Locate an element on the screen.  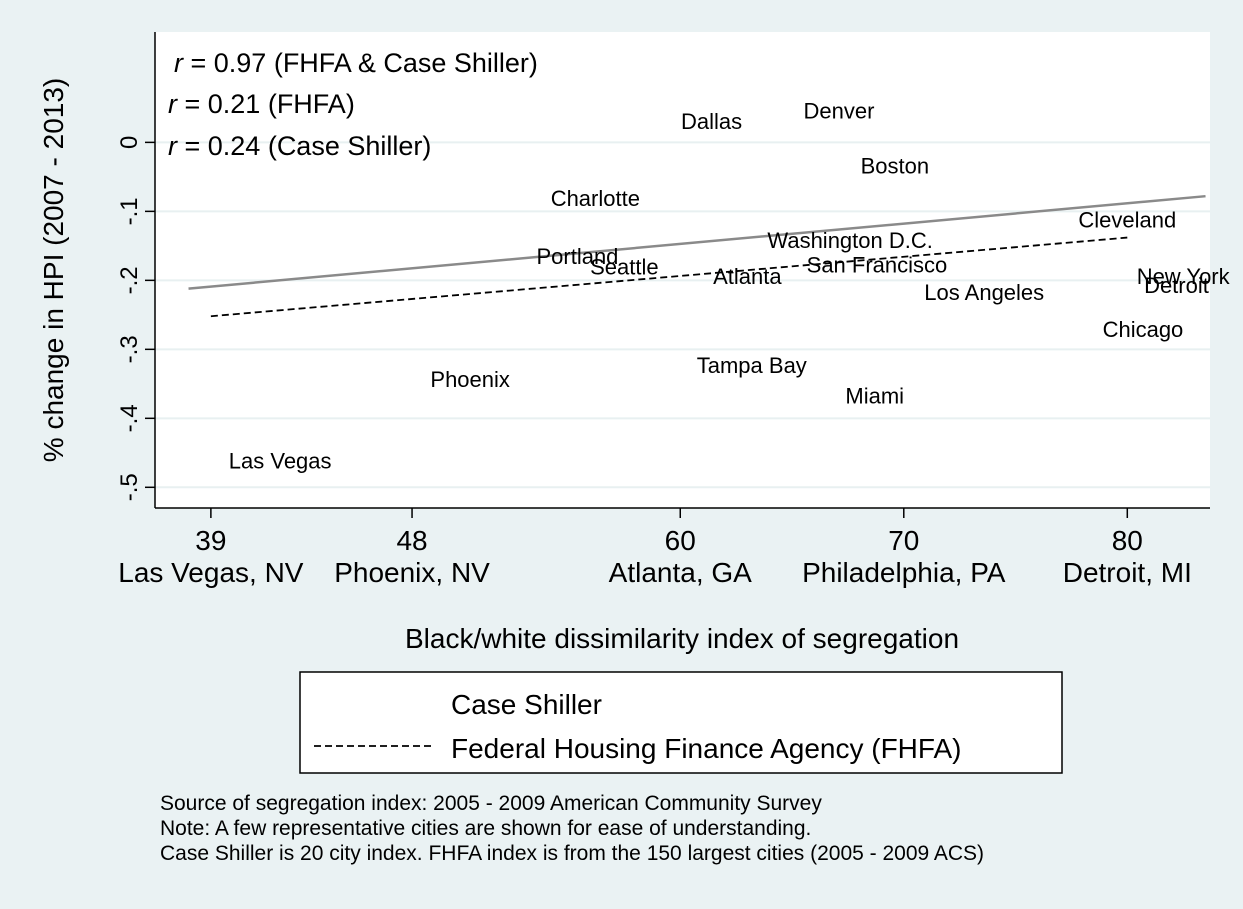
x-tick-label: 80 is located at coordinates (1127, 540).